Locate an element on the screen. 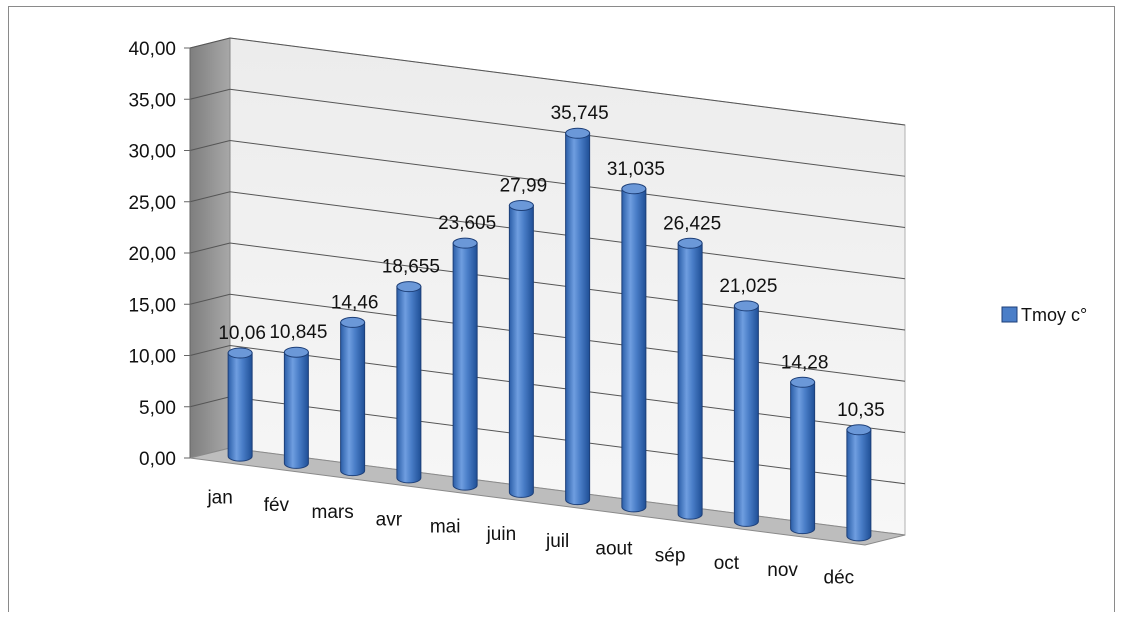  bar-juil is located at coordinates (578, 316).